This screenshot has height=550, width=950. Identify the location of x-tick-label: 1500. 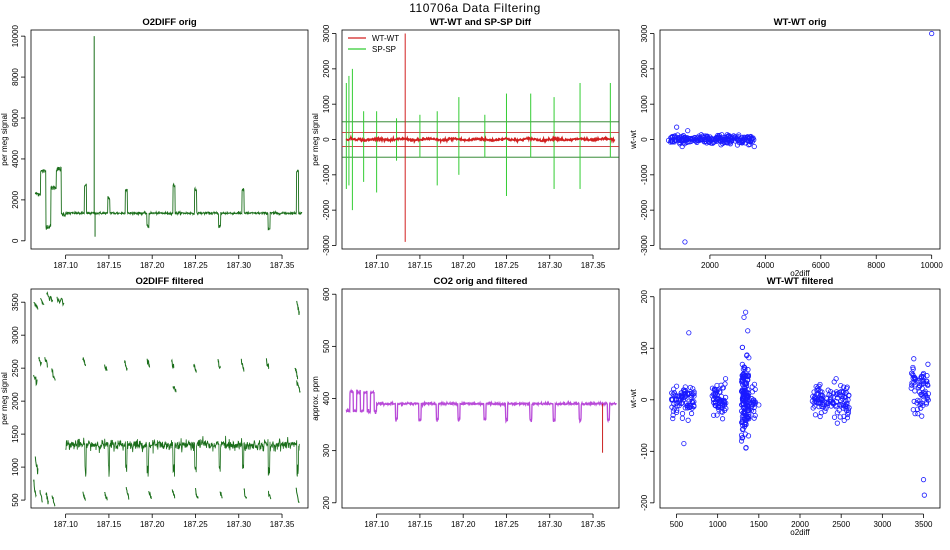
(759, 524).